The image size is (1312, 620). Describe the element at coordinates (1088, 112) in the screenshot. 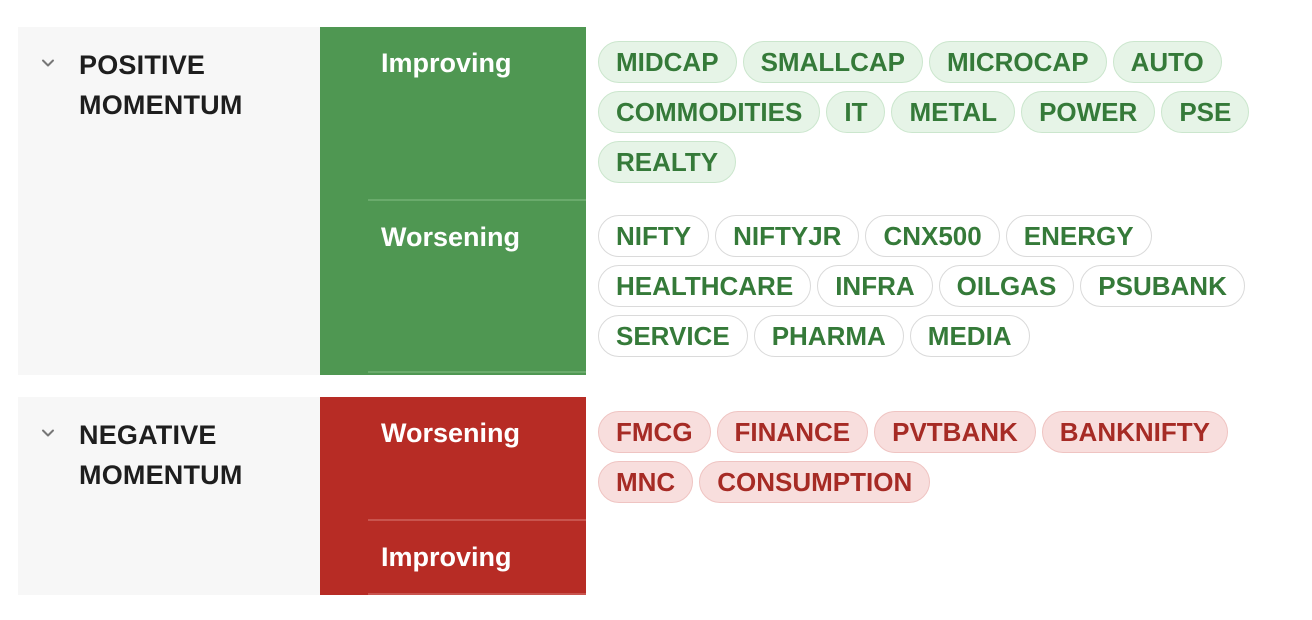

I see `sector-chip: POWER` at that location.